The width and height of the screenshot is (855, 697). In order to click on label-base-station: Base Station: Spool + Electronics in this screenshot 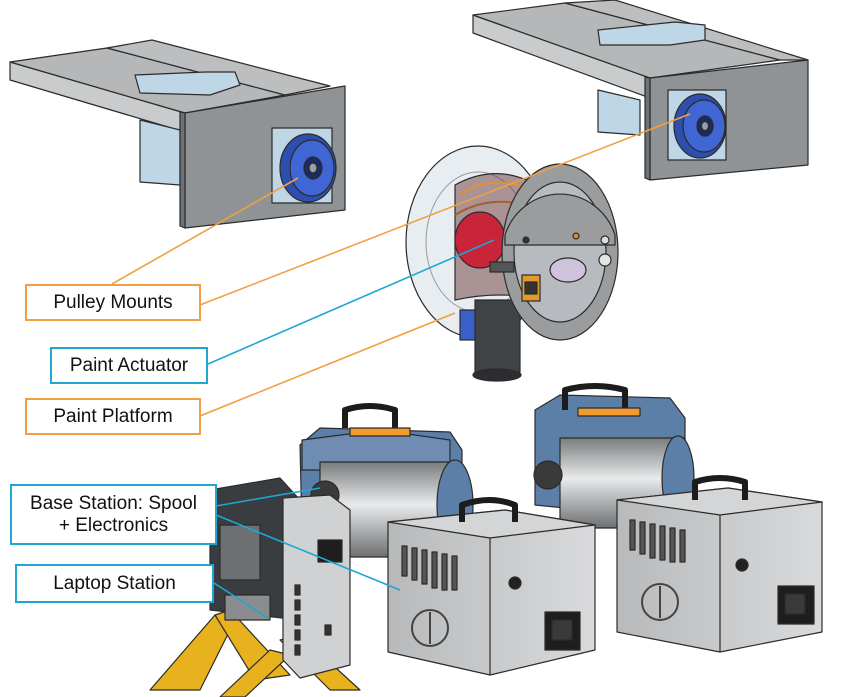, I will do `click(113, 514)`.